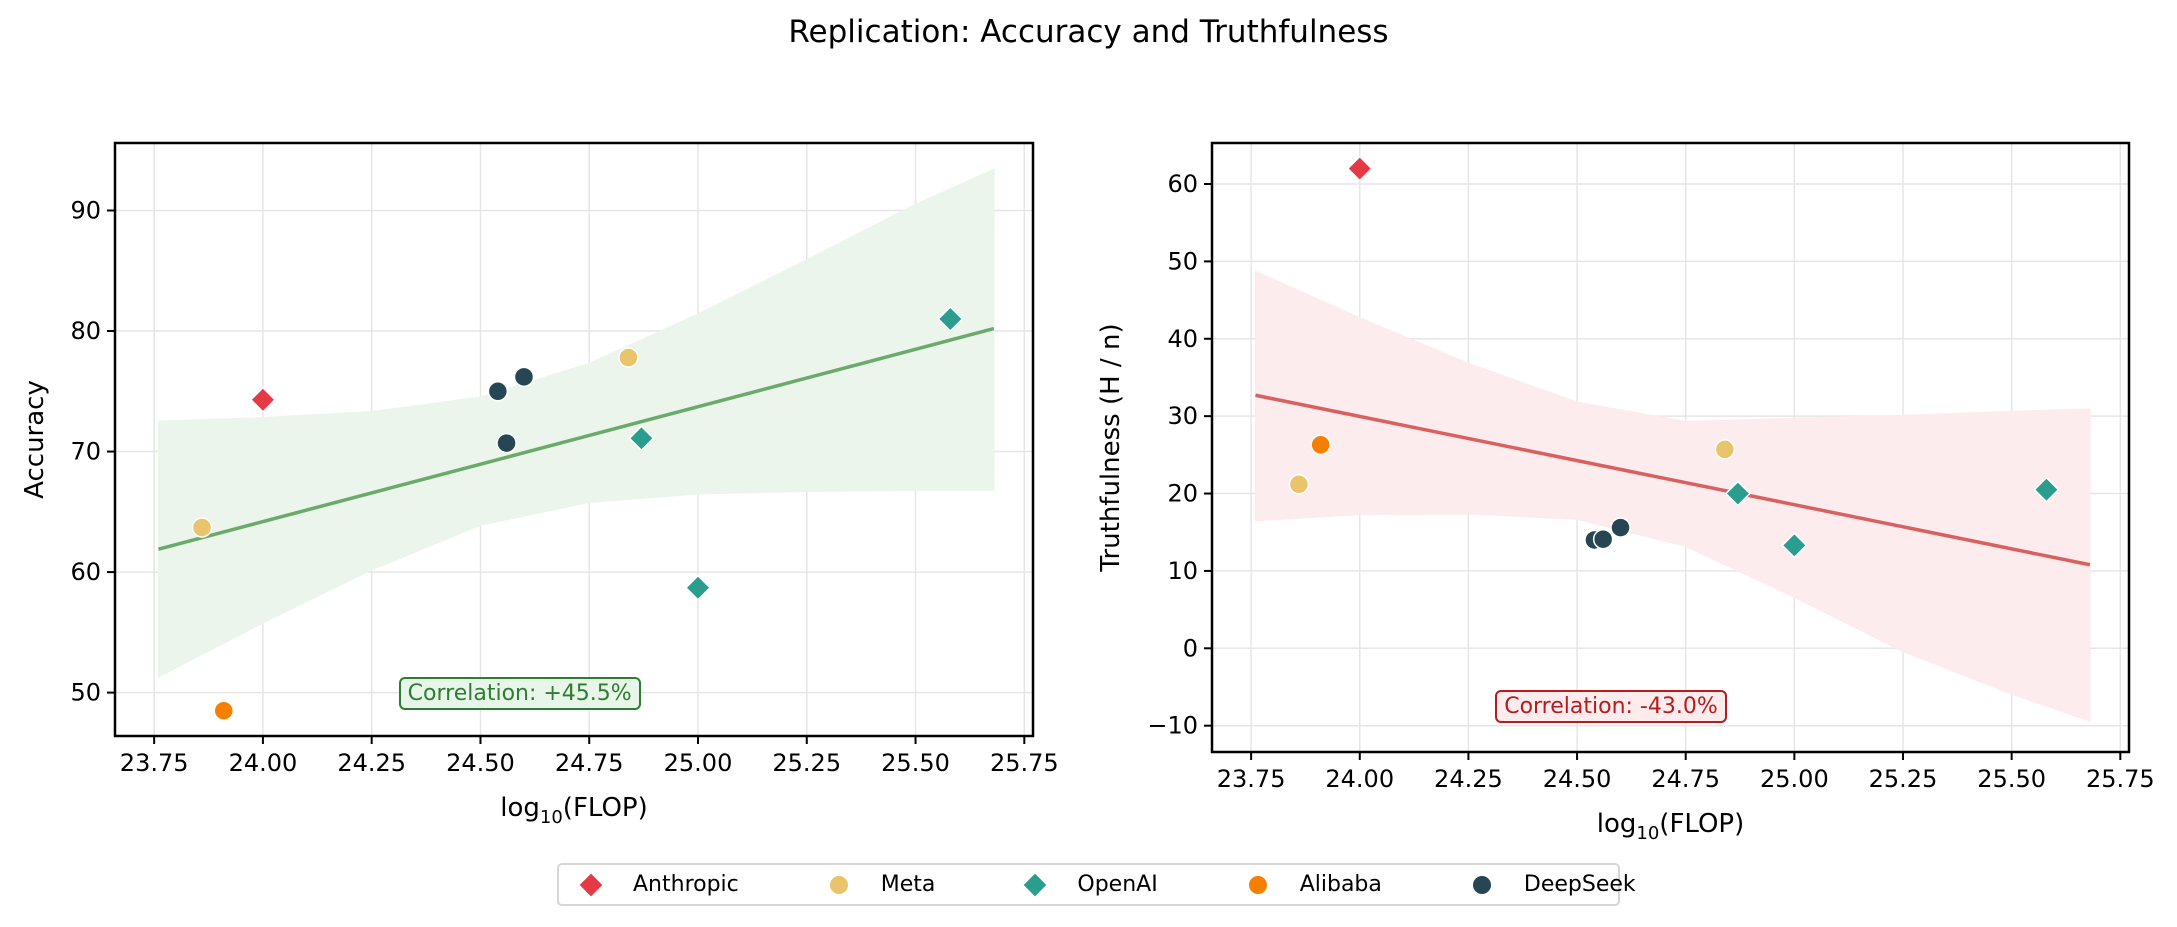 Image resolution: width=2177 pixels, height=927 pixels. What do you see at coordinates (1579, 884) in the screenshot?
I see `legend-label: DeepSeek` at bounding box center [1579, 884].